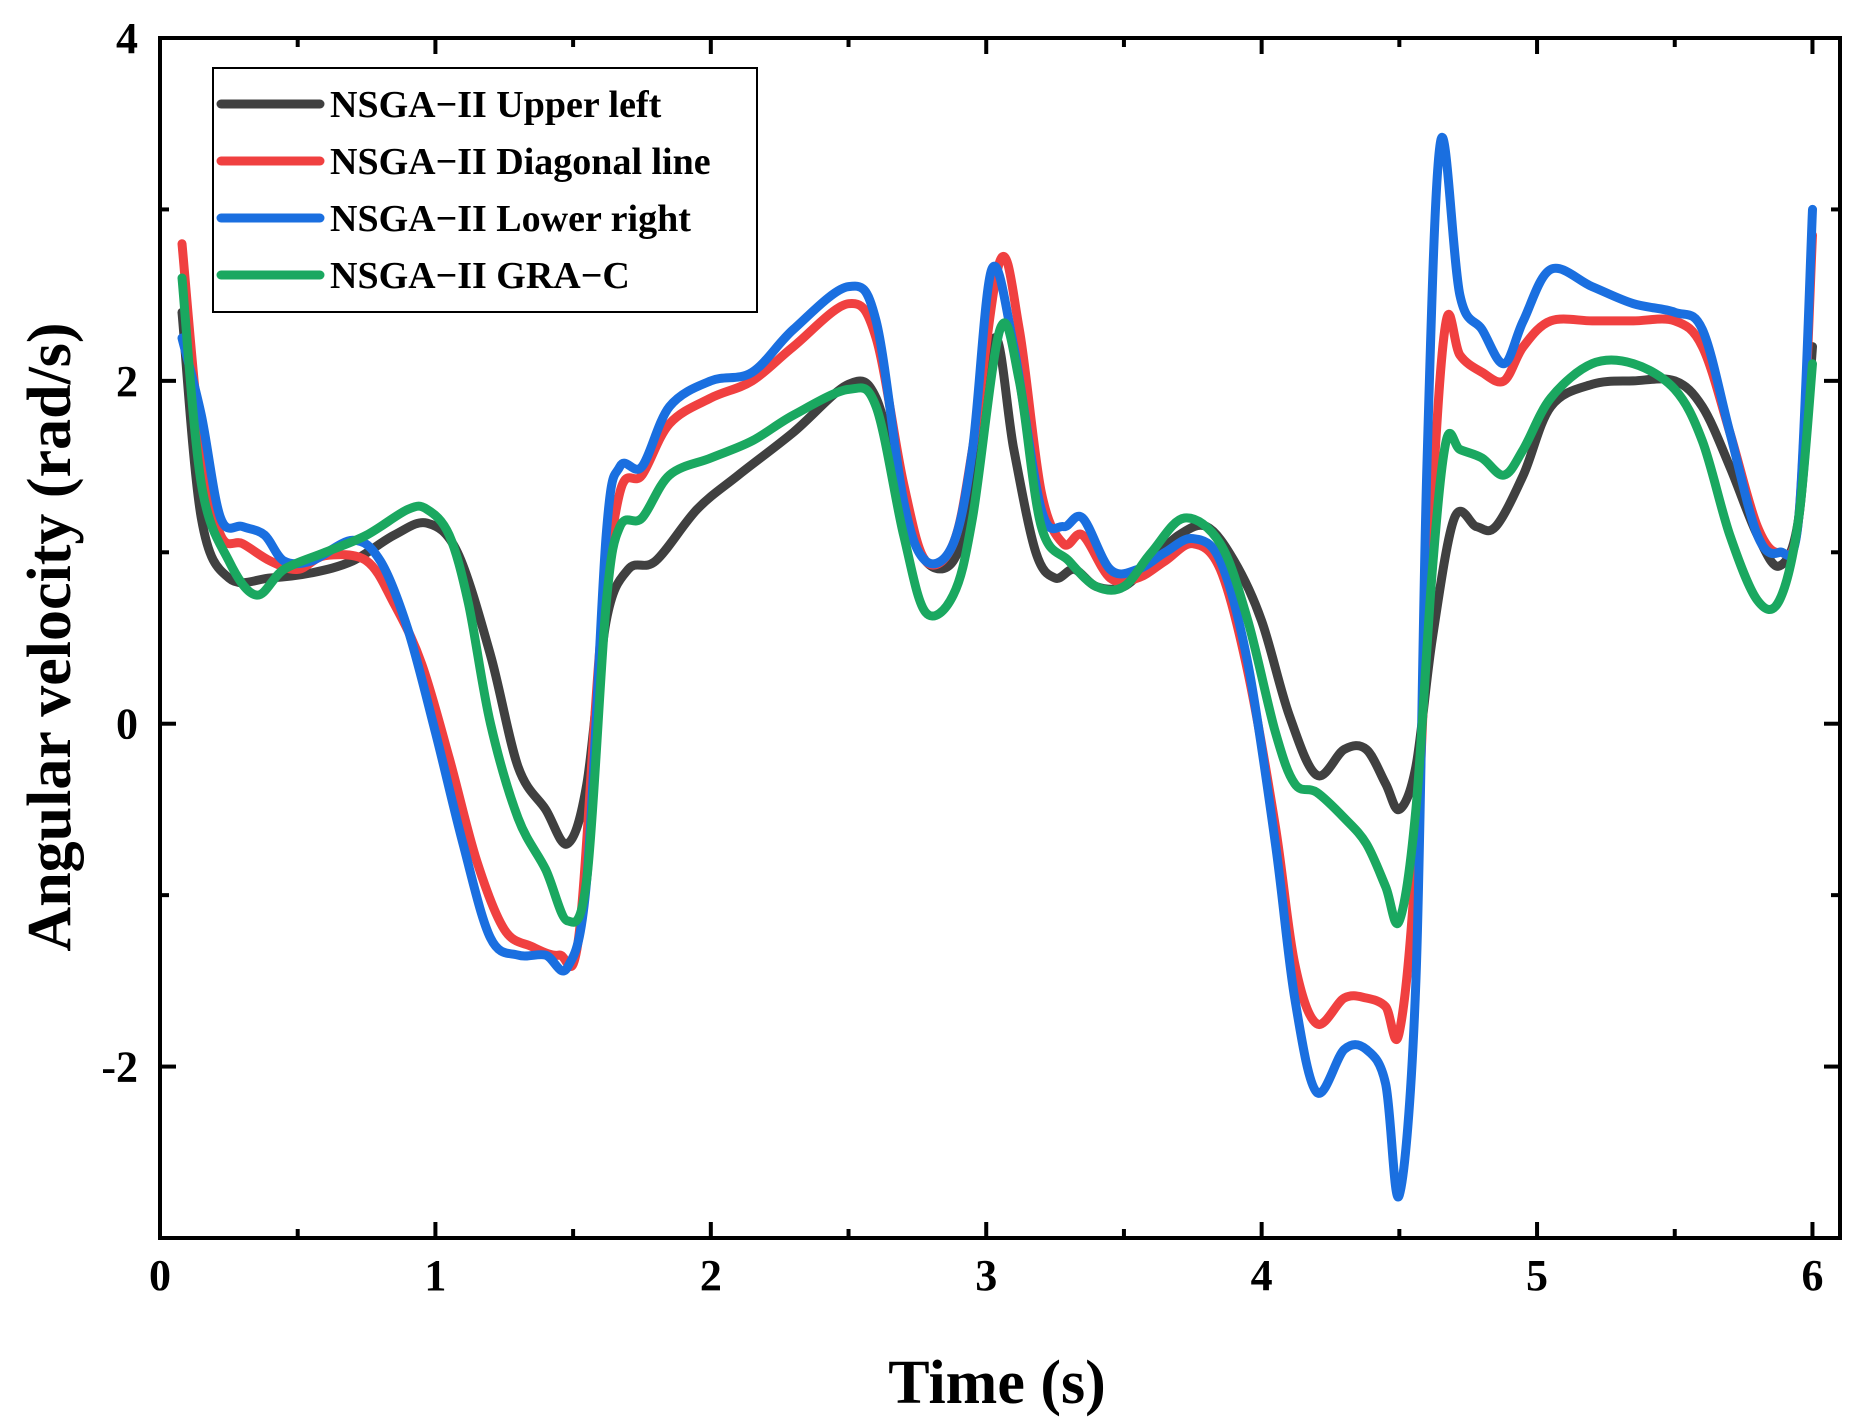  Describe the element at coordinates (119, 1067) in the screenshot. I see `y-tick-label: -2` at that location.